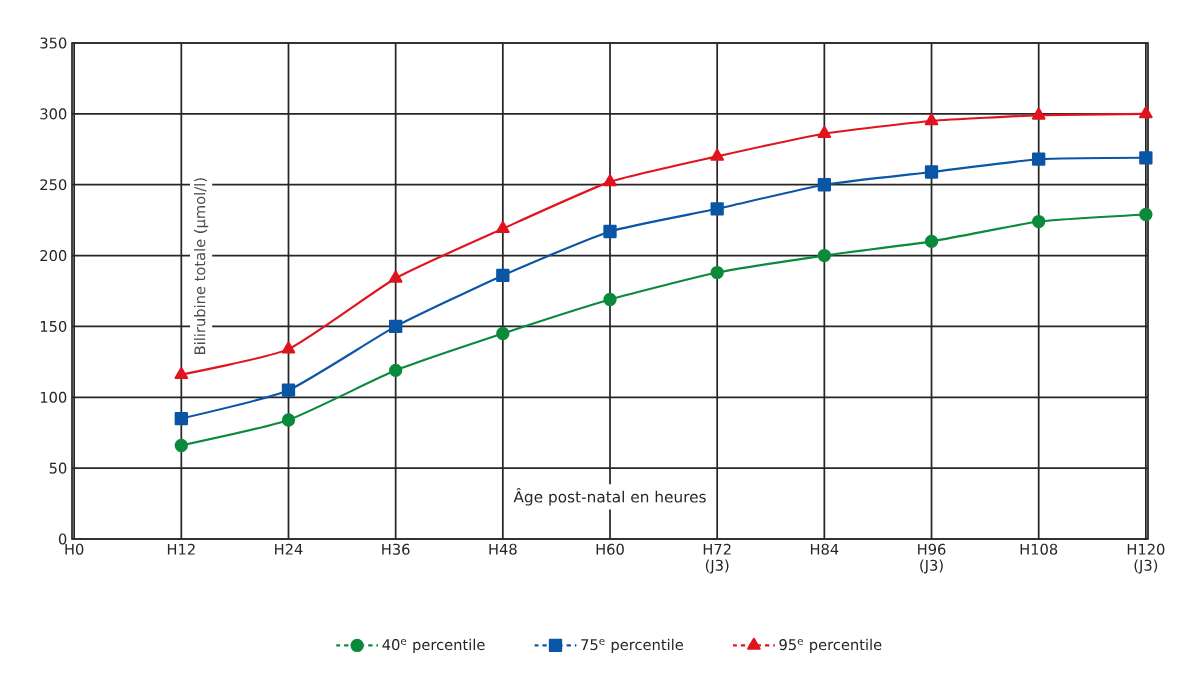 This screenshot has height=676, width=1182. What do you see at coordinates (53, 326) in the screenshot?
I see `y-tick-label: 150` at bounding box center [53, 326].